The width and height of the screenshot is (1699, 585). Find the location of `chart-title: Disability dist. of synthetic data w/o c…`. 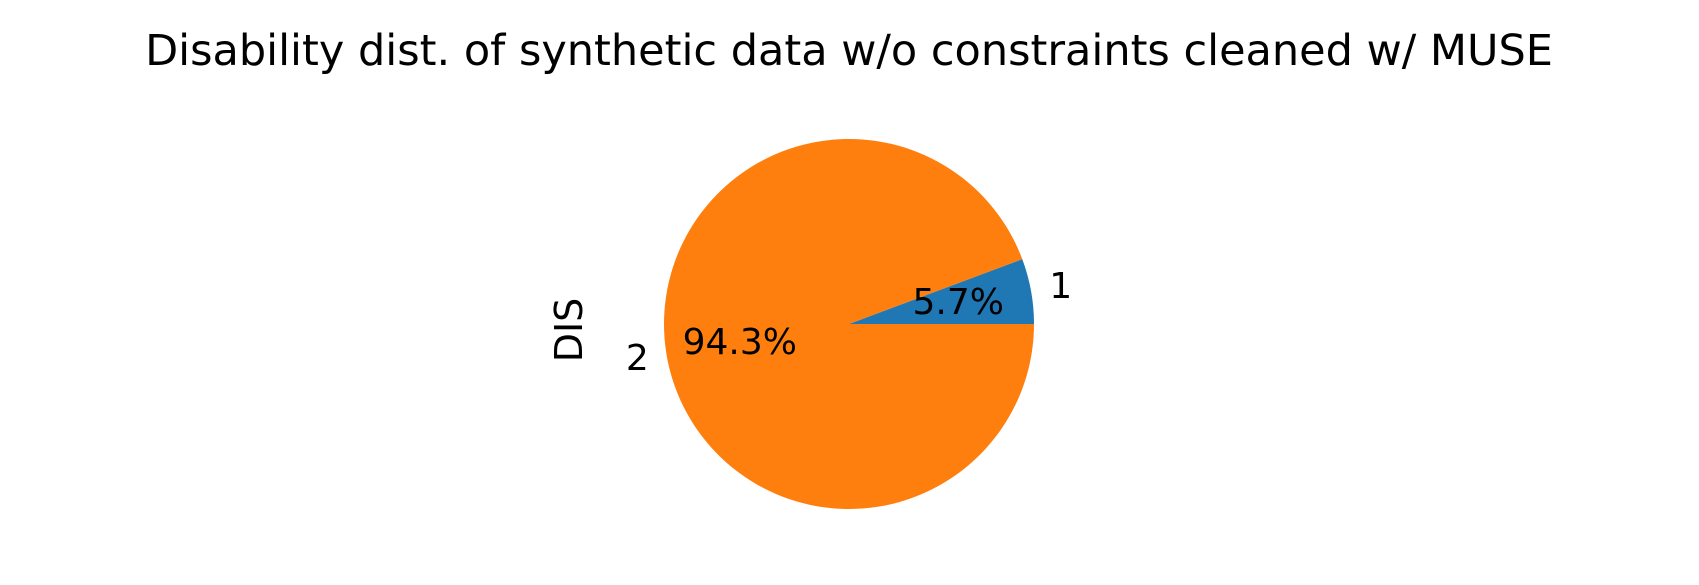

chart-title: Disability dist. of synthetic data w/o c… is located at coordinates (849, 51).